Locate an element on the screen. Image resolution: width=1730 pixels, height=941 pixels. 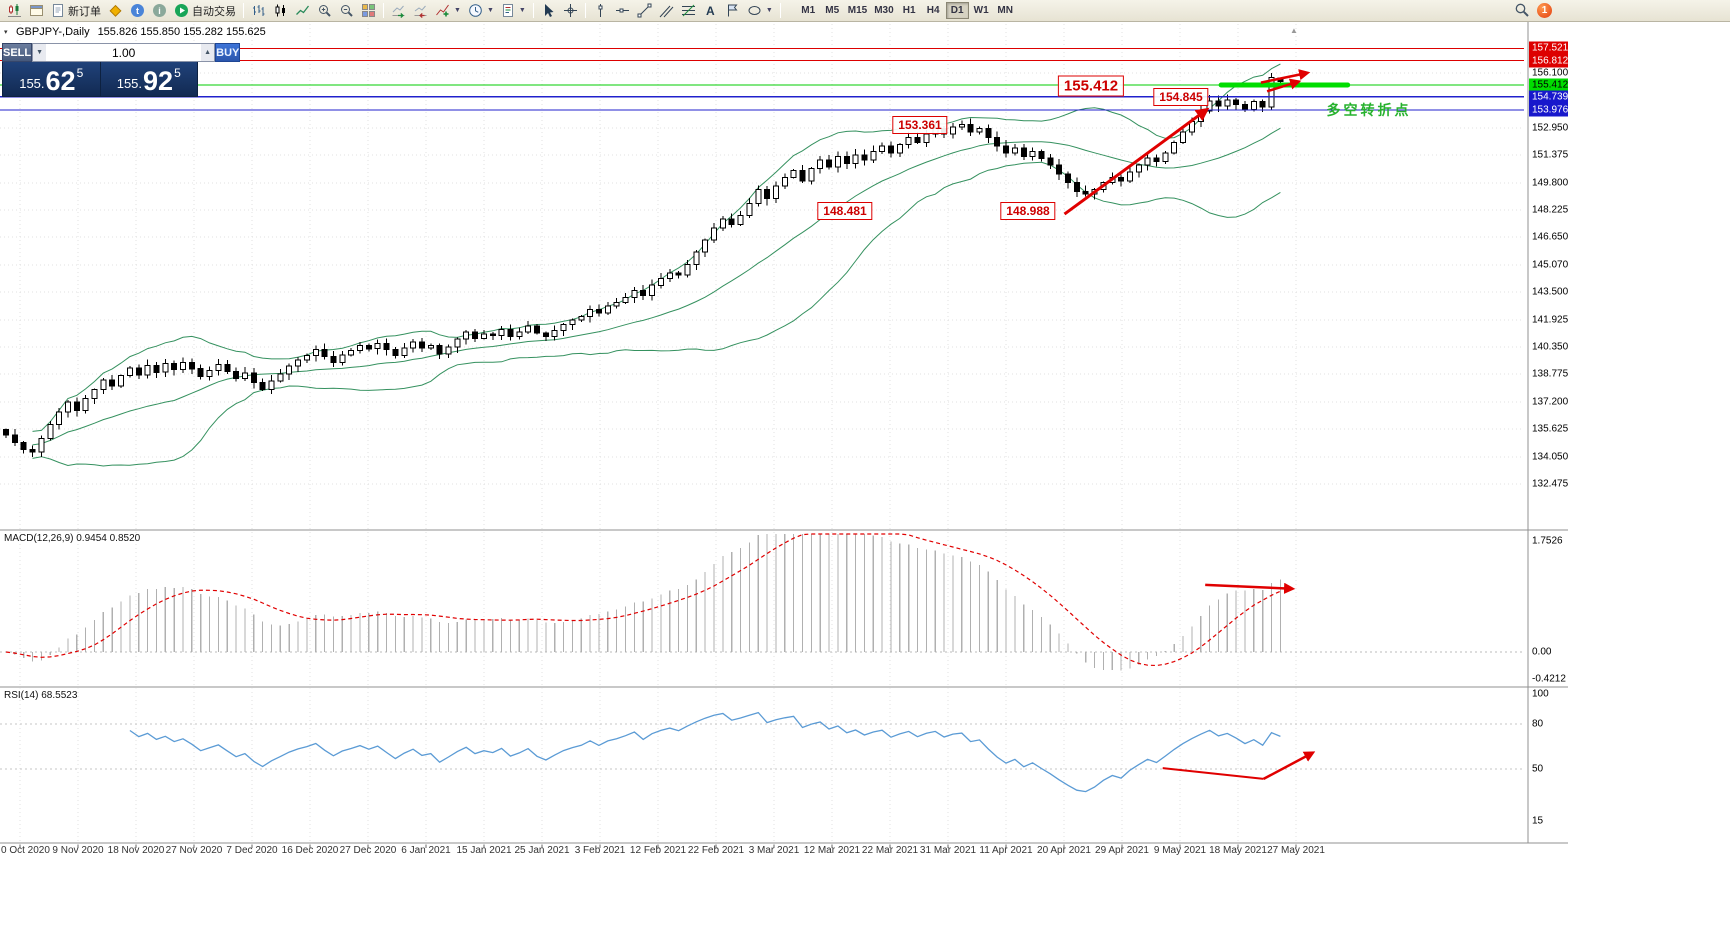
auto-scroll-icon is located at coordinates (398, 11).